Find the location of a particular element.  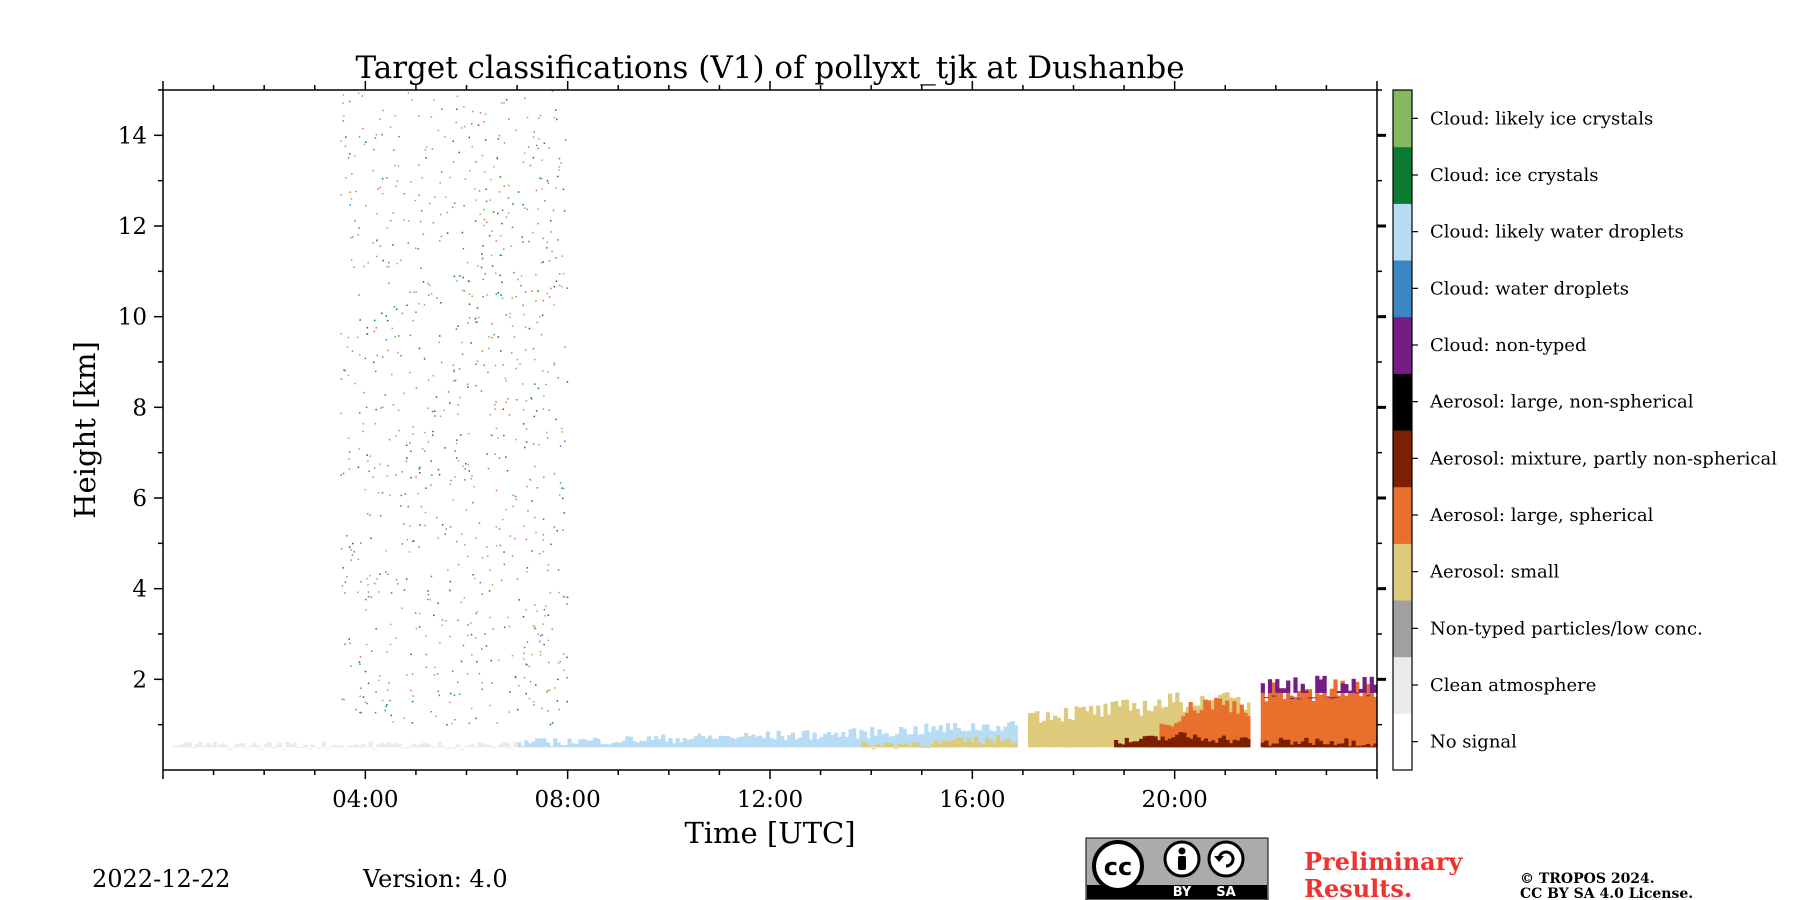

y-tick-label: 10 is located at coordinates (132, 318).